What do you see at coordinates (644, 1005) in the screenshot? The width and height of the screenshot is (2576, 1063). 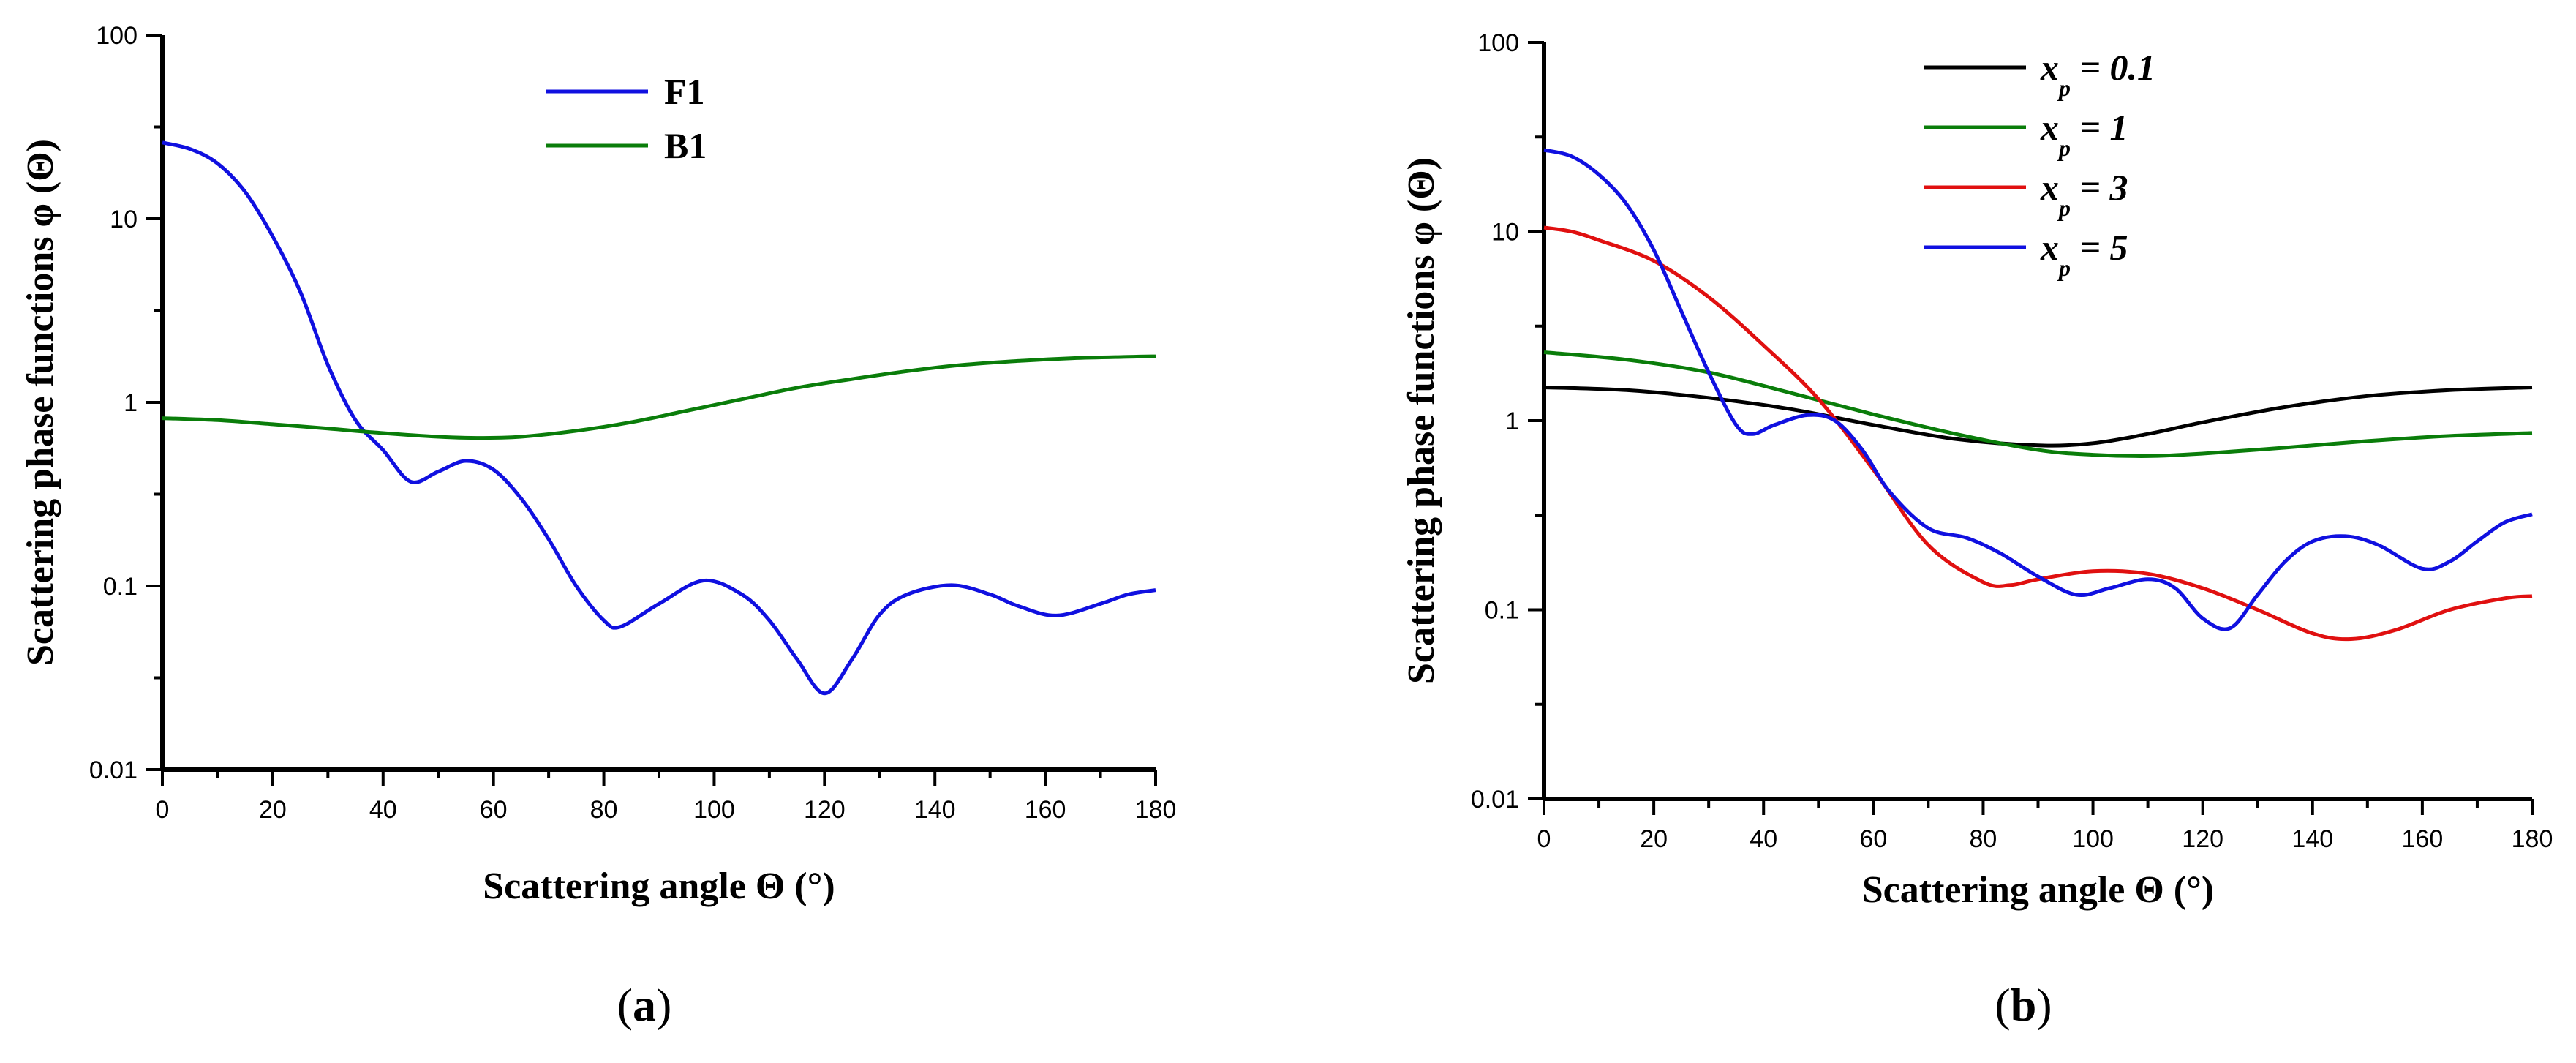 I see `panel-label: (a)` at bounding box center [644, 1005].